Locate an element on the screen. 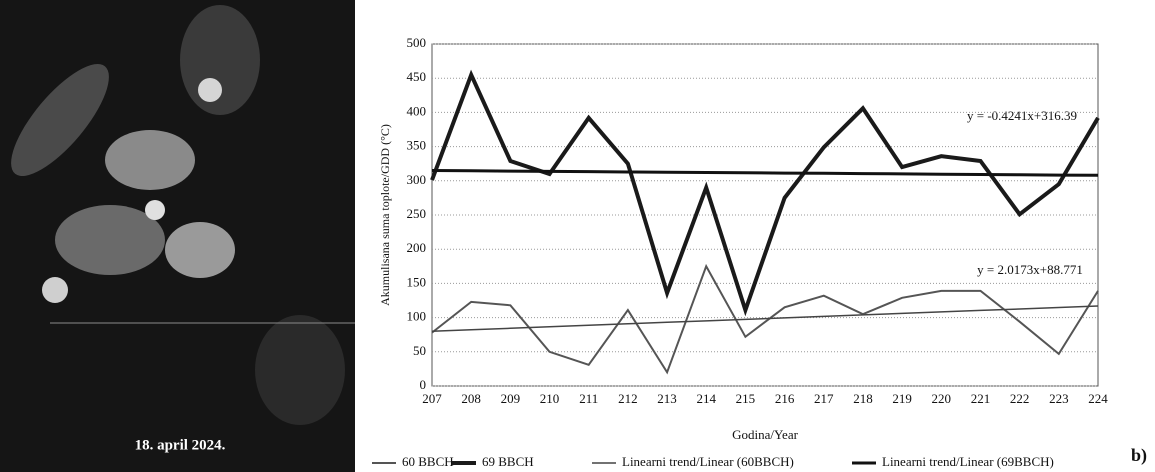 The height and width of the screenshot is (472, 1155). y-tick-label: 500 is located at coordinates (417, 42).